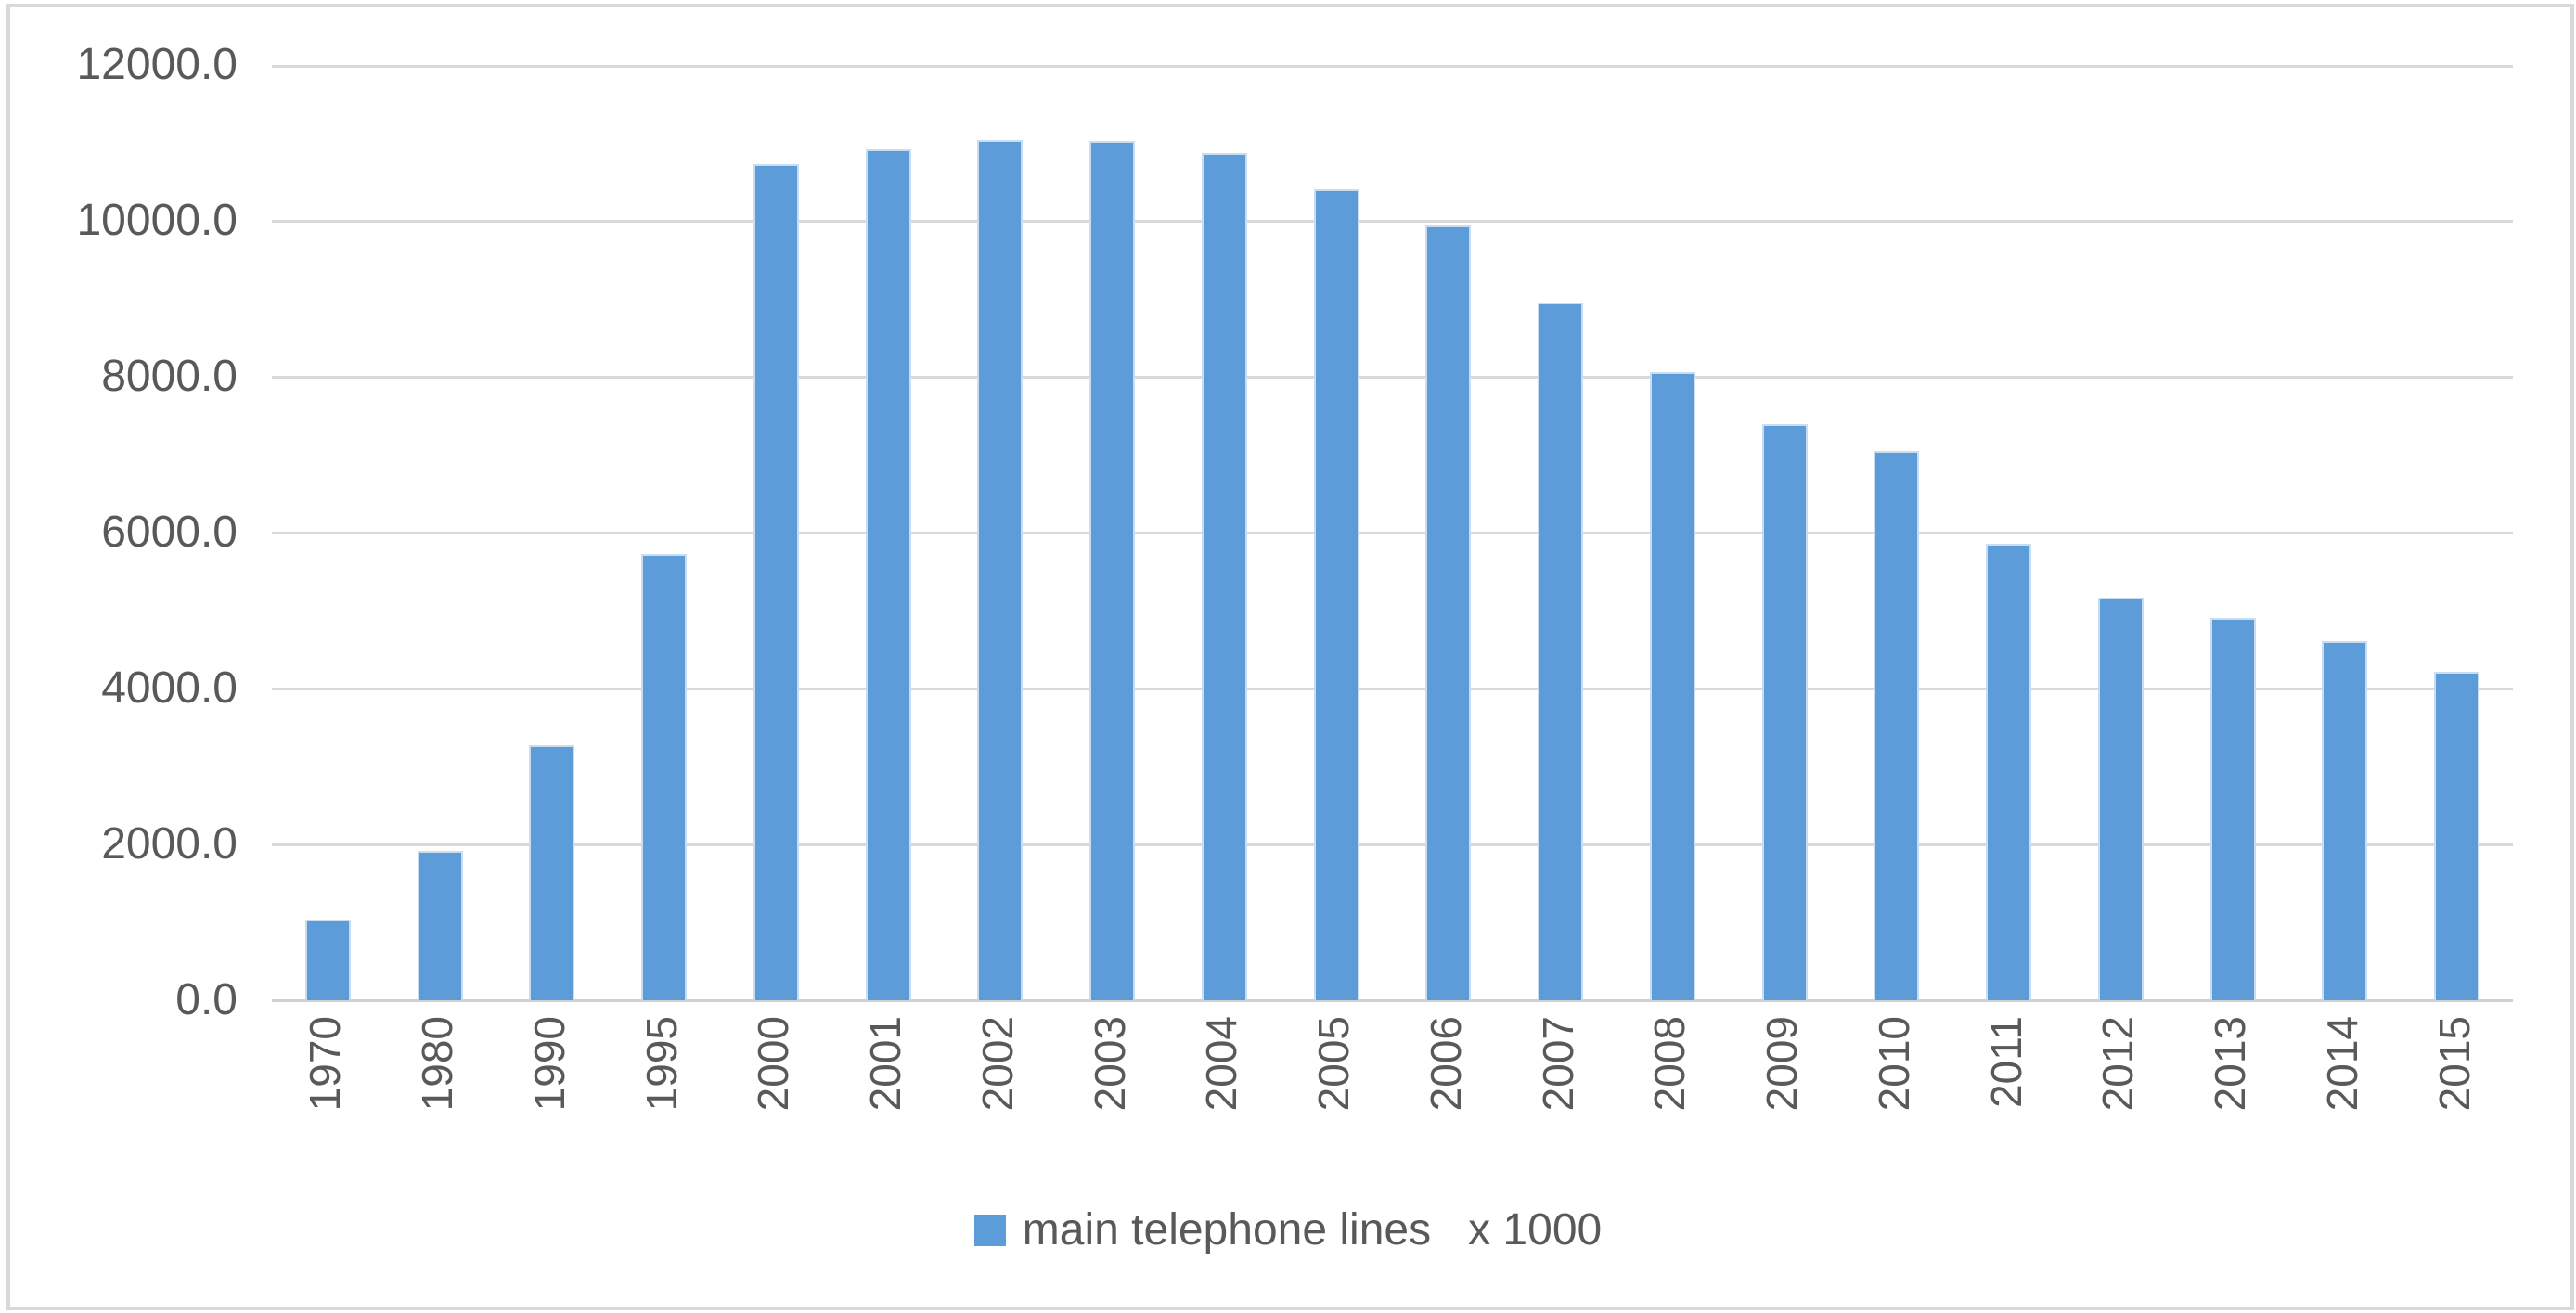 This screenshot has height=1313, width=2576. What do you see at coordinates (170, 376) in the screenshot?
I see `y-axis-label: 8000.0` at bounding box center [170, 376].